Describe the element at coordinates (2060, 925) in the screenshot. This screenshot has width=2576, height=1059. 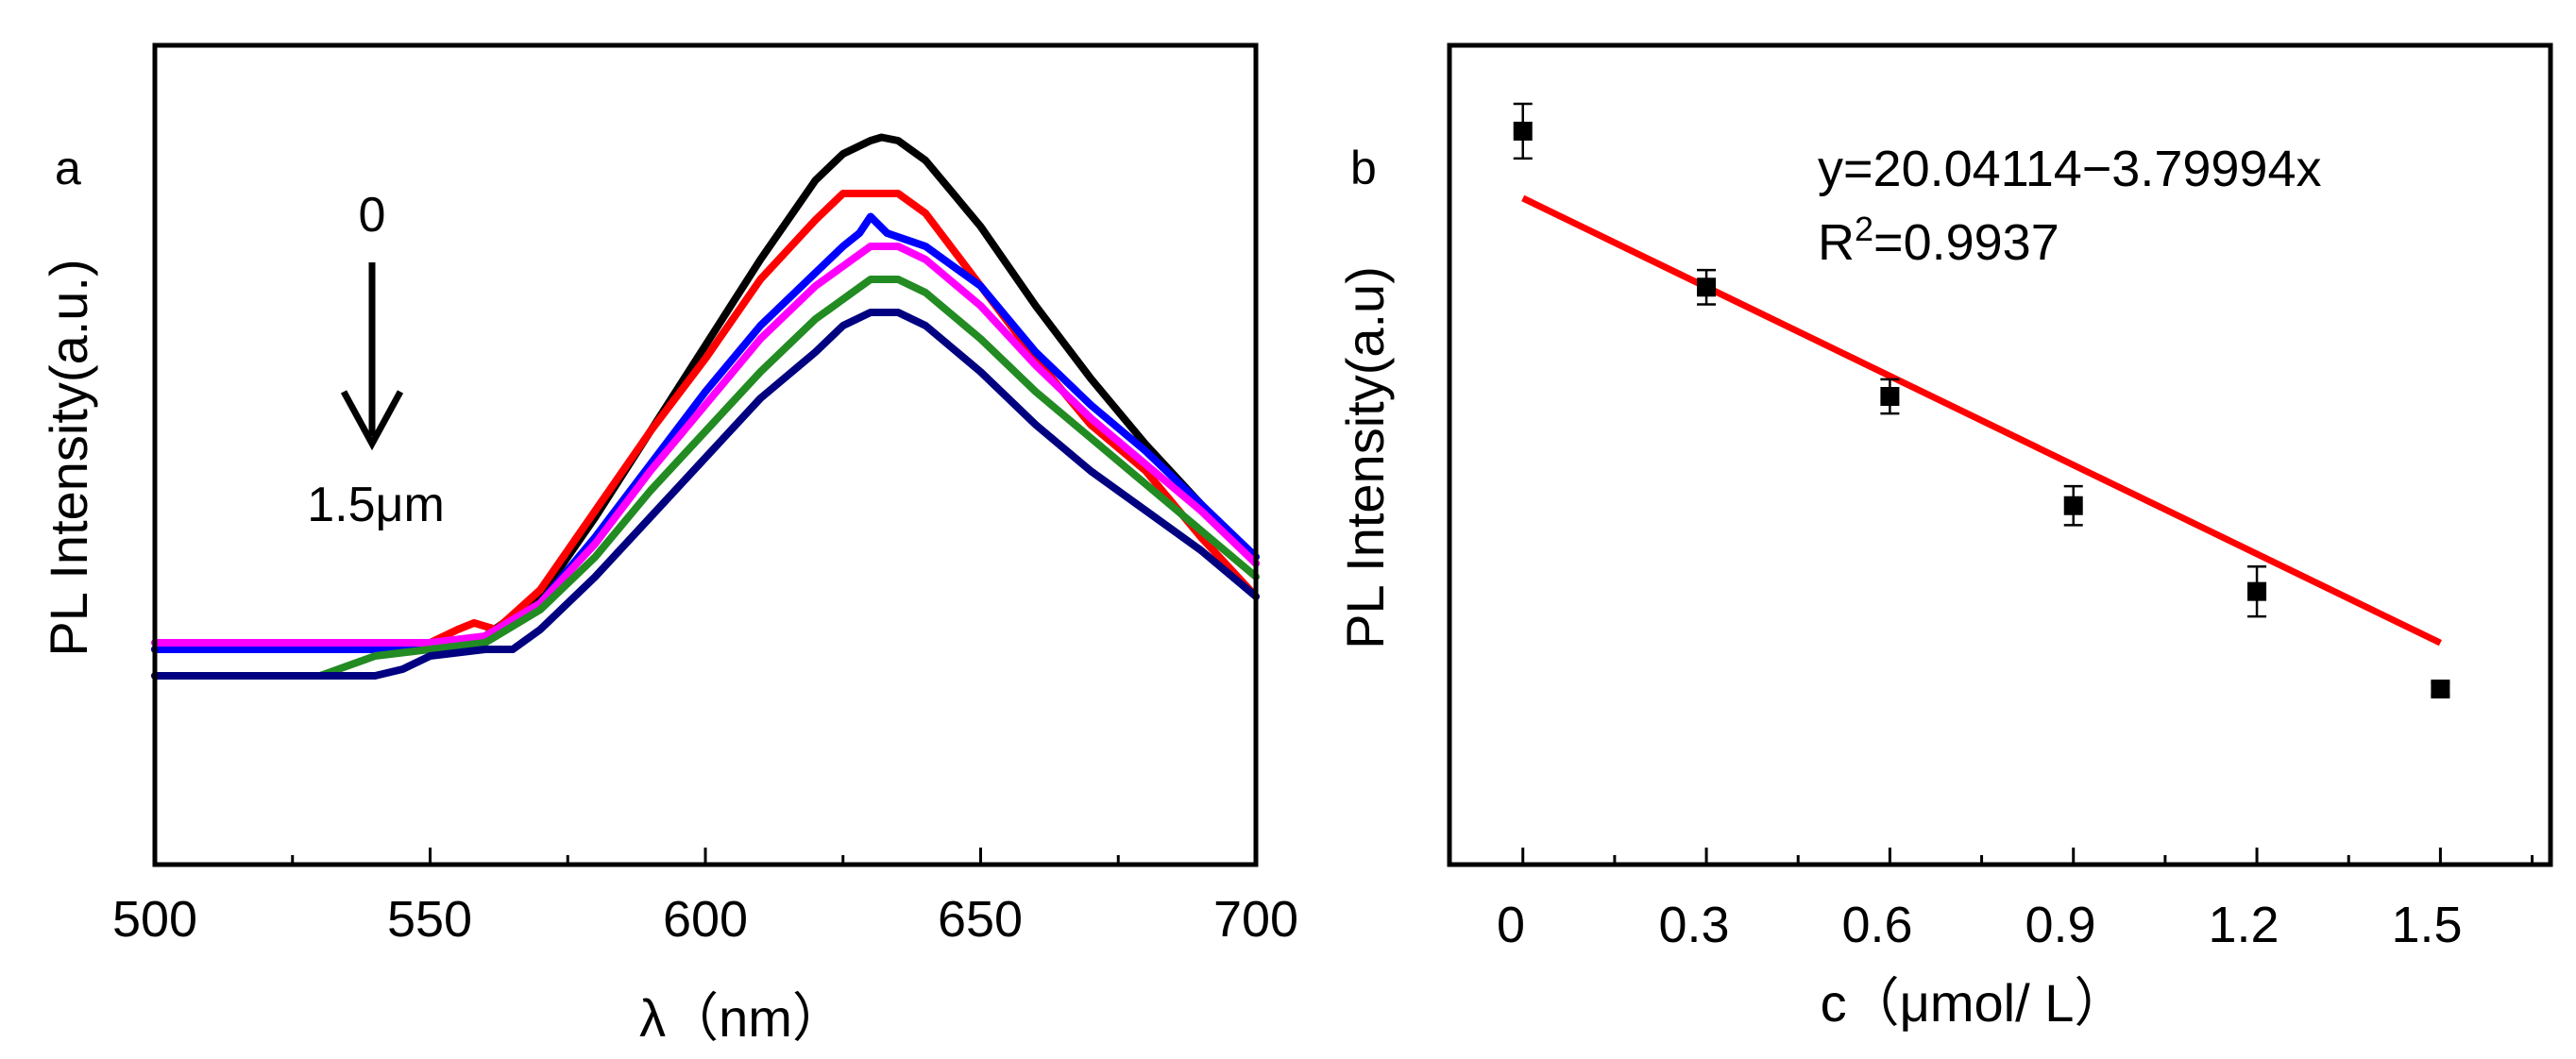
I see `panel-b-tick-label: 0.9` at that location.